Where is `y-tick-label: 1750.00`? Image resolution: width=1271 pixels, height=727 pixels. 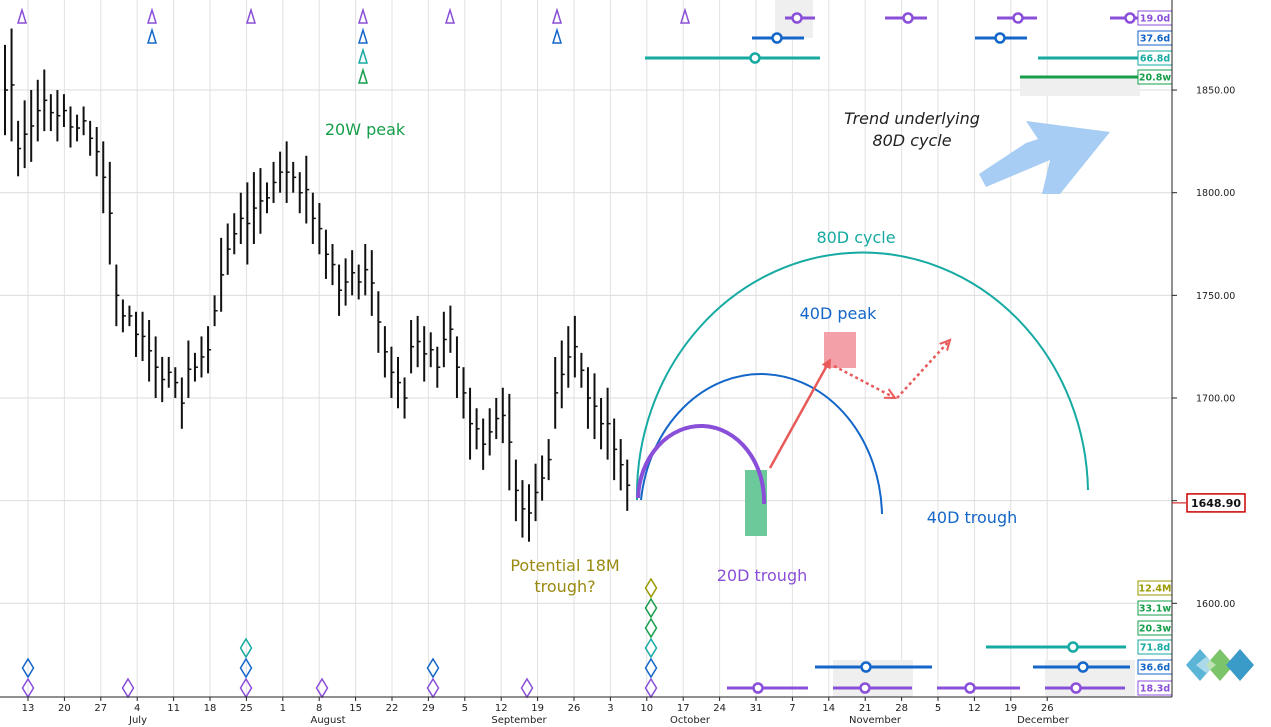
y-tick-label: 1750.00 is located at coordinates (1215, 296).